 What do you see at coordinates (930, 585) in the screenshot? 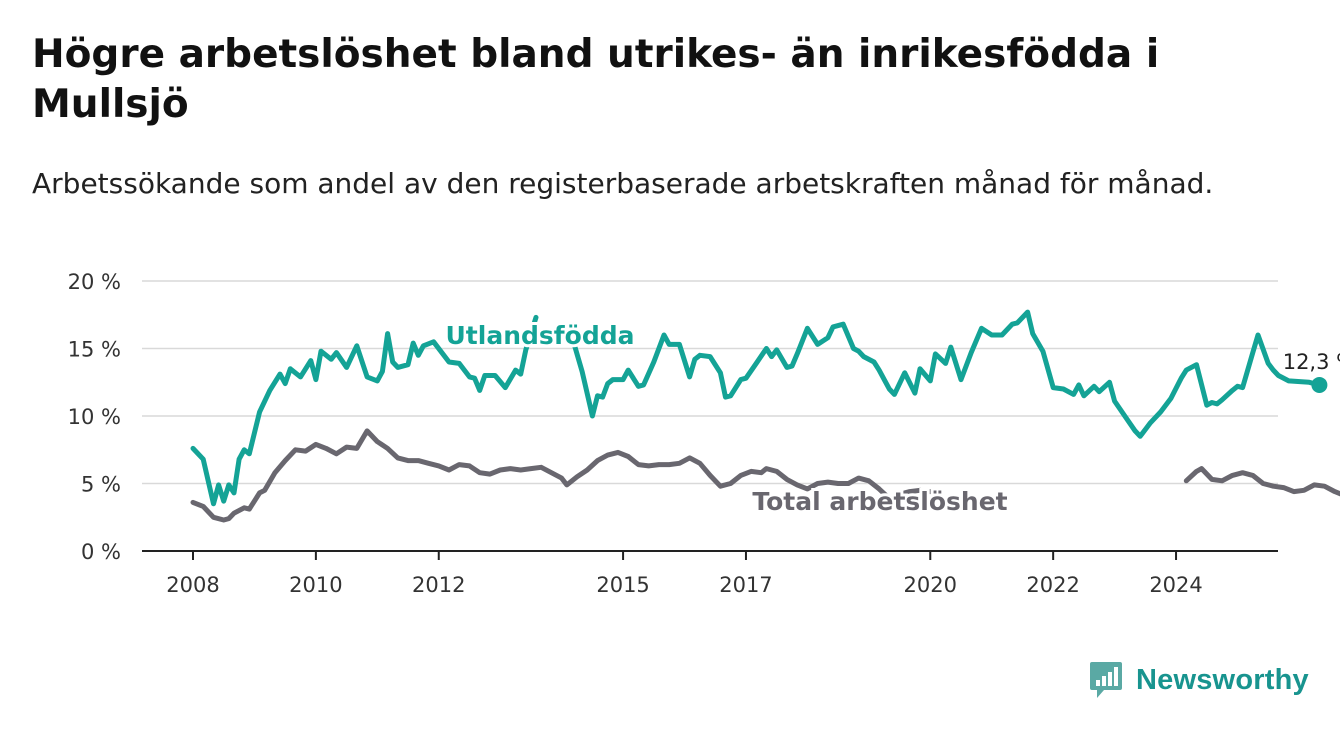
I see `x-tick-label: 2020` at bounding box center [930, 585].